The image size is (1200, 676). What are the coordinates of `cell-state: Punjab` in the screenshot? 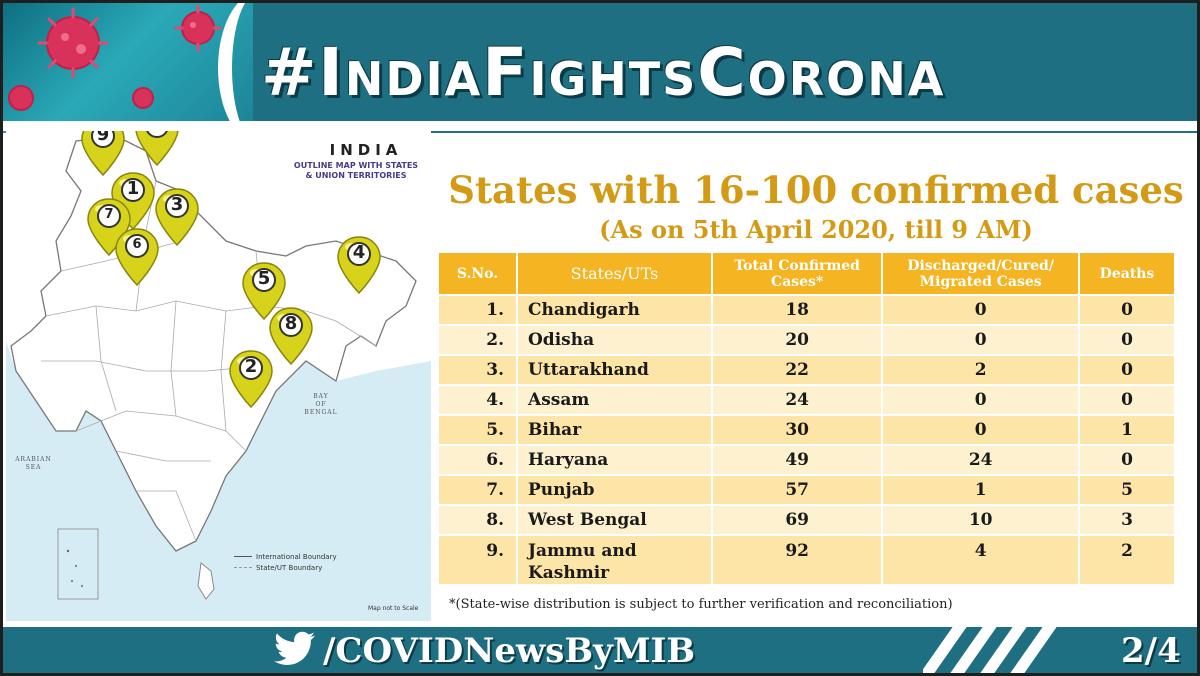 It's located at (615, 489).